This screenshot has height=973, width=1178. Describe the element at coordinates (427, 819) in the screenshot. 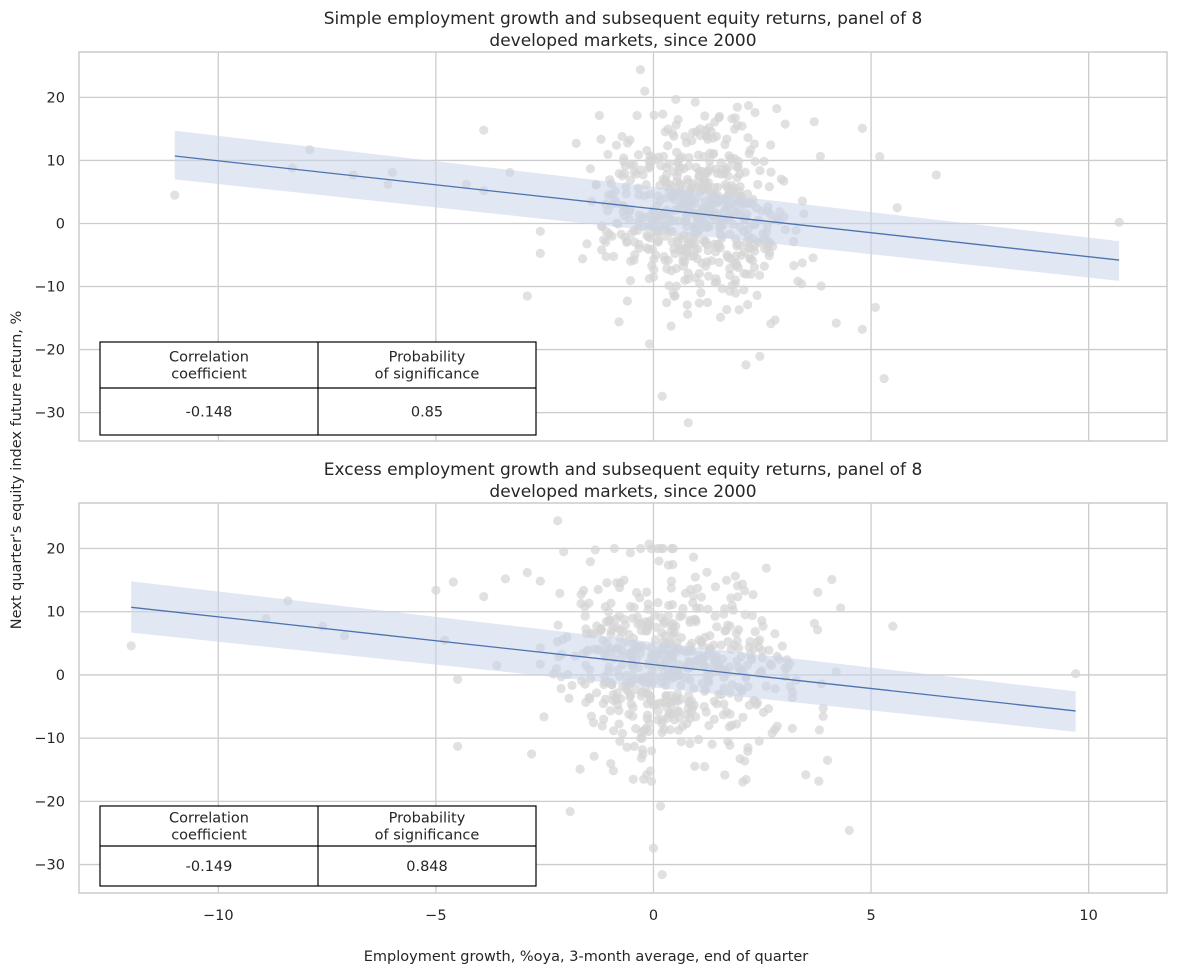

I see `table-header: Probability` at that location.